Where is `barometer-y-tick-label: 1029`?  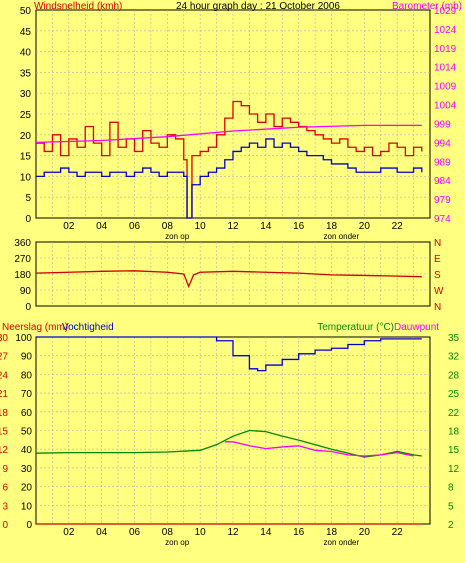 barometer-y-tick-label: 1029 is located at coordinates (445, 11).